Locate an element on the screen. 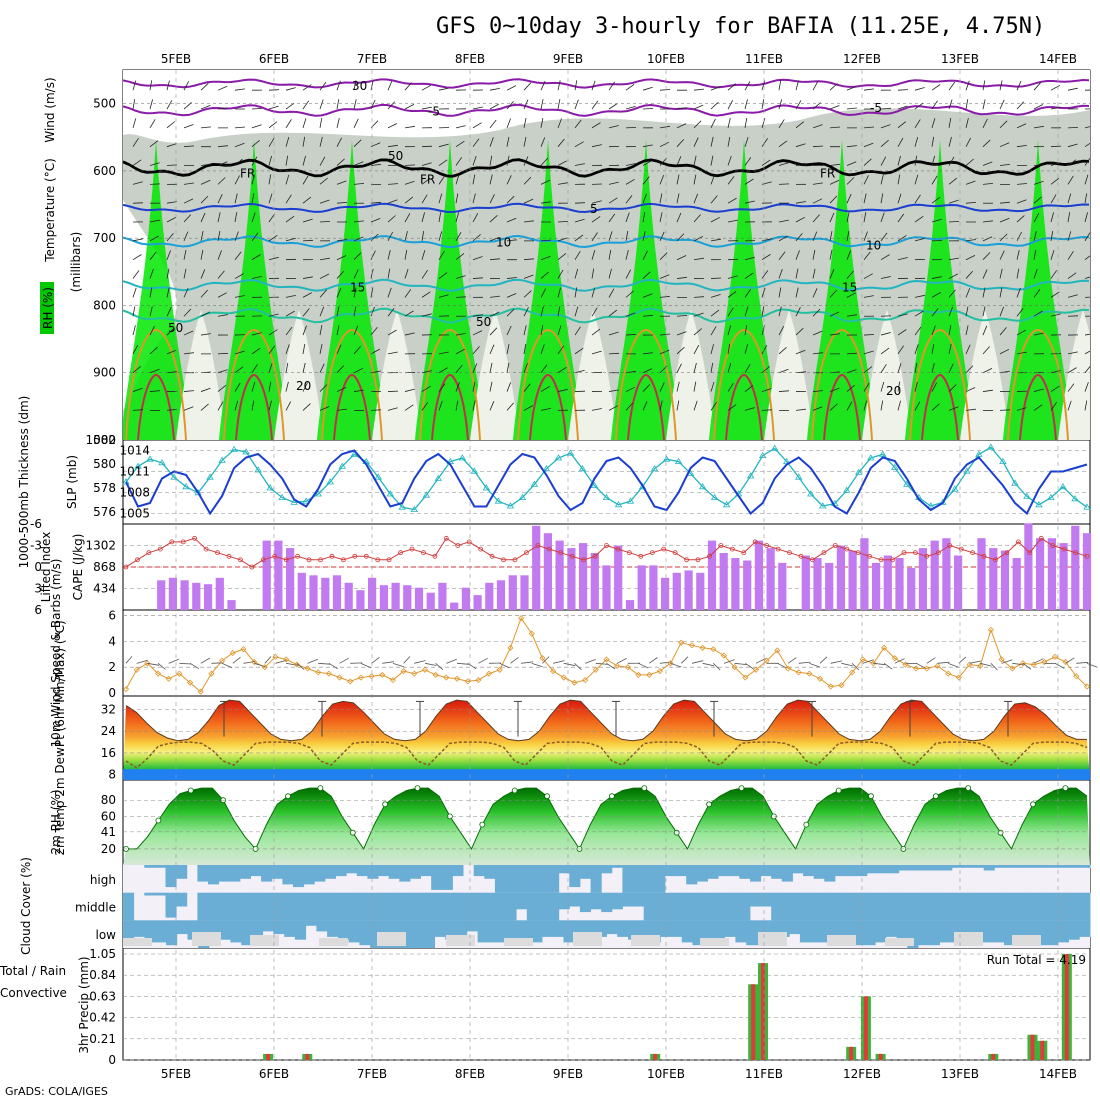 This screenshot has width=1100, height=1100. date-label-top: 12FEB is located at coordinates (862, 59).